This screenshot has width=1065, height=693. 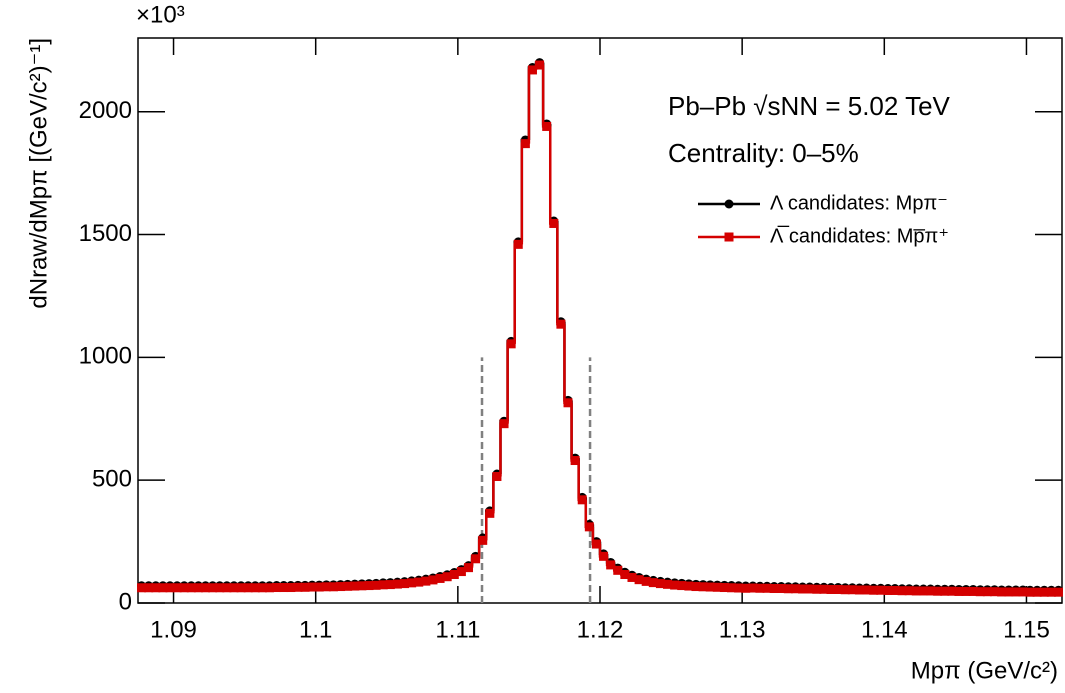 What do you see at coordinates (105, 233) in the screenshot?
I see `y-tick-label: 1500` at bounding box center [105, 233].